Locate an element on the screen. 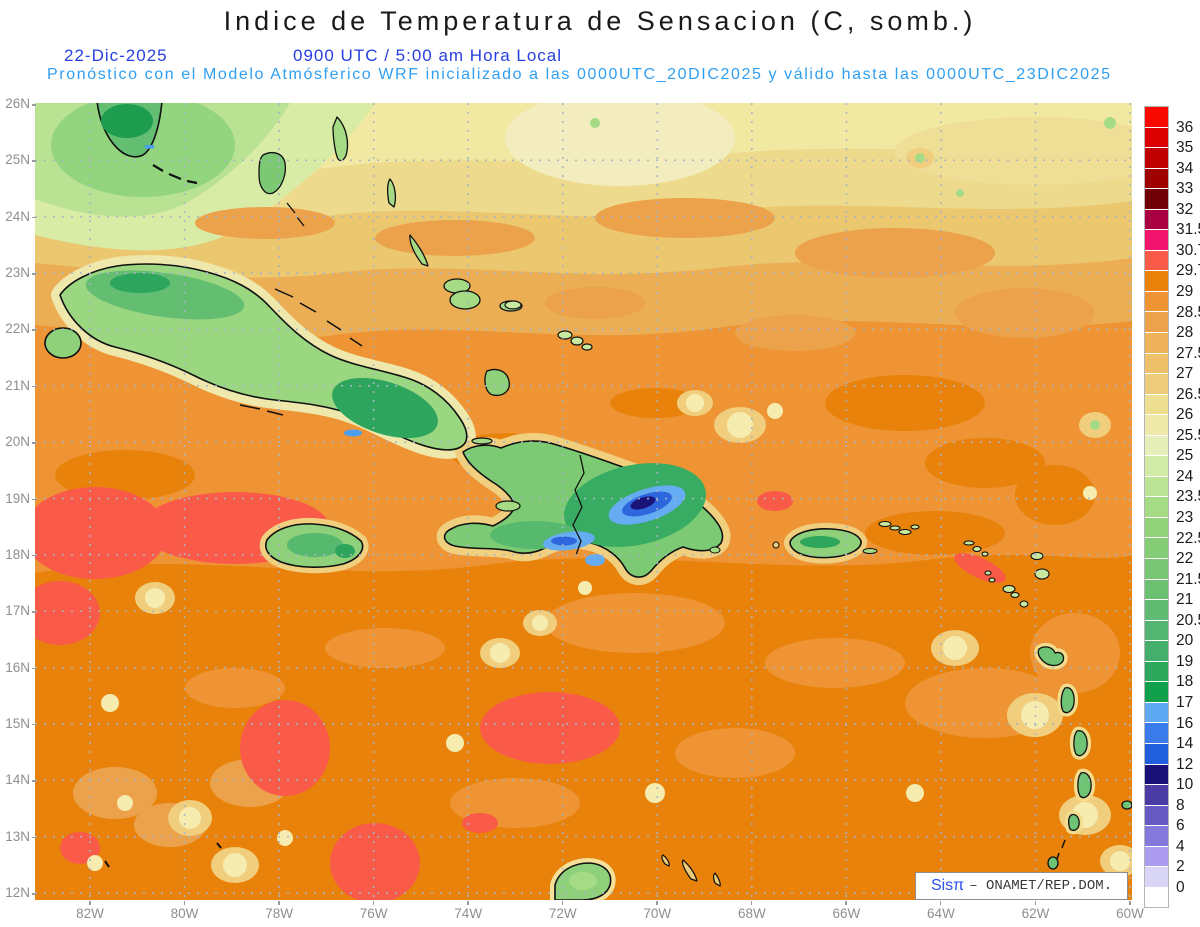 This screenshot has height=927, width=1200. colorbar-tick-label: 23.5 is located at coordinates (1188, 497).